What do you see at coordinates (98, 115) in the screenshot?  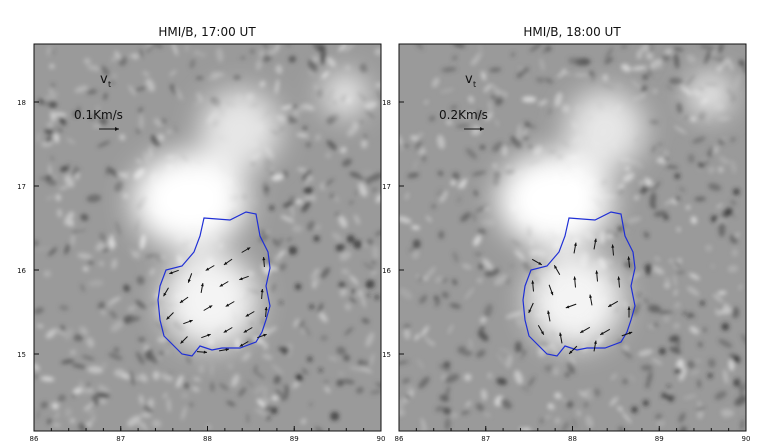 I see `scale-label: 0.1Km/s` at bounding box center [98, 115].